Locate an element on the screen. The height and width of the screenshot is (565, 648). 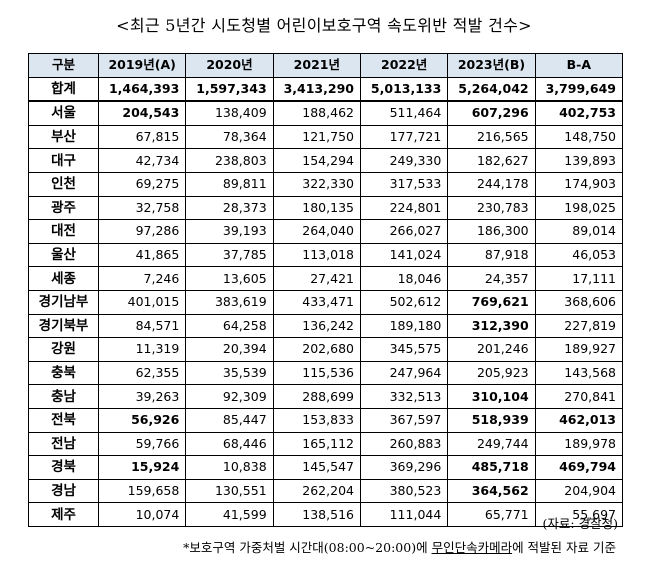
table-cell: 136,242 is located at coordinates (316, 326).